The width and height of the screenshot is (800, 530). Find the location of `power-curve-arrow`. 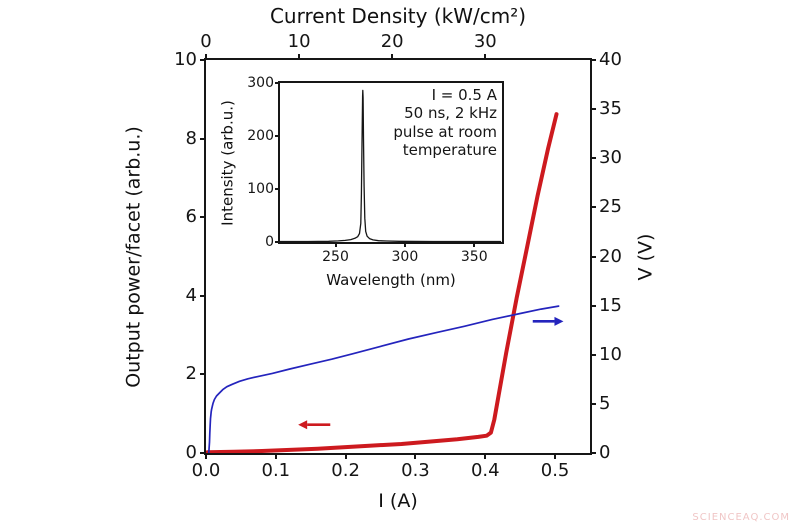

power-curve-arrow is located at coordinates (314, 425).